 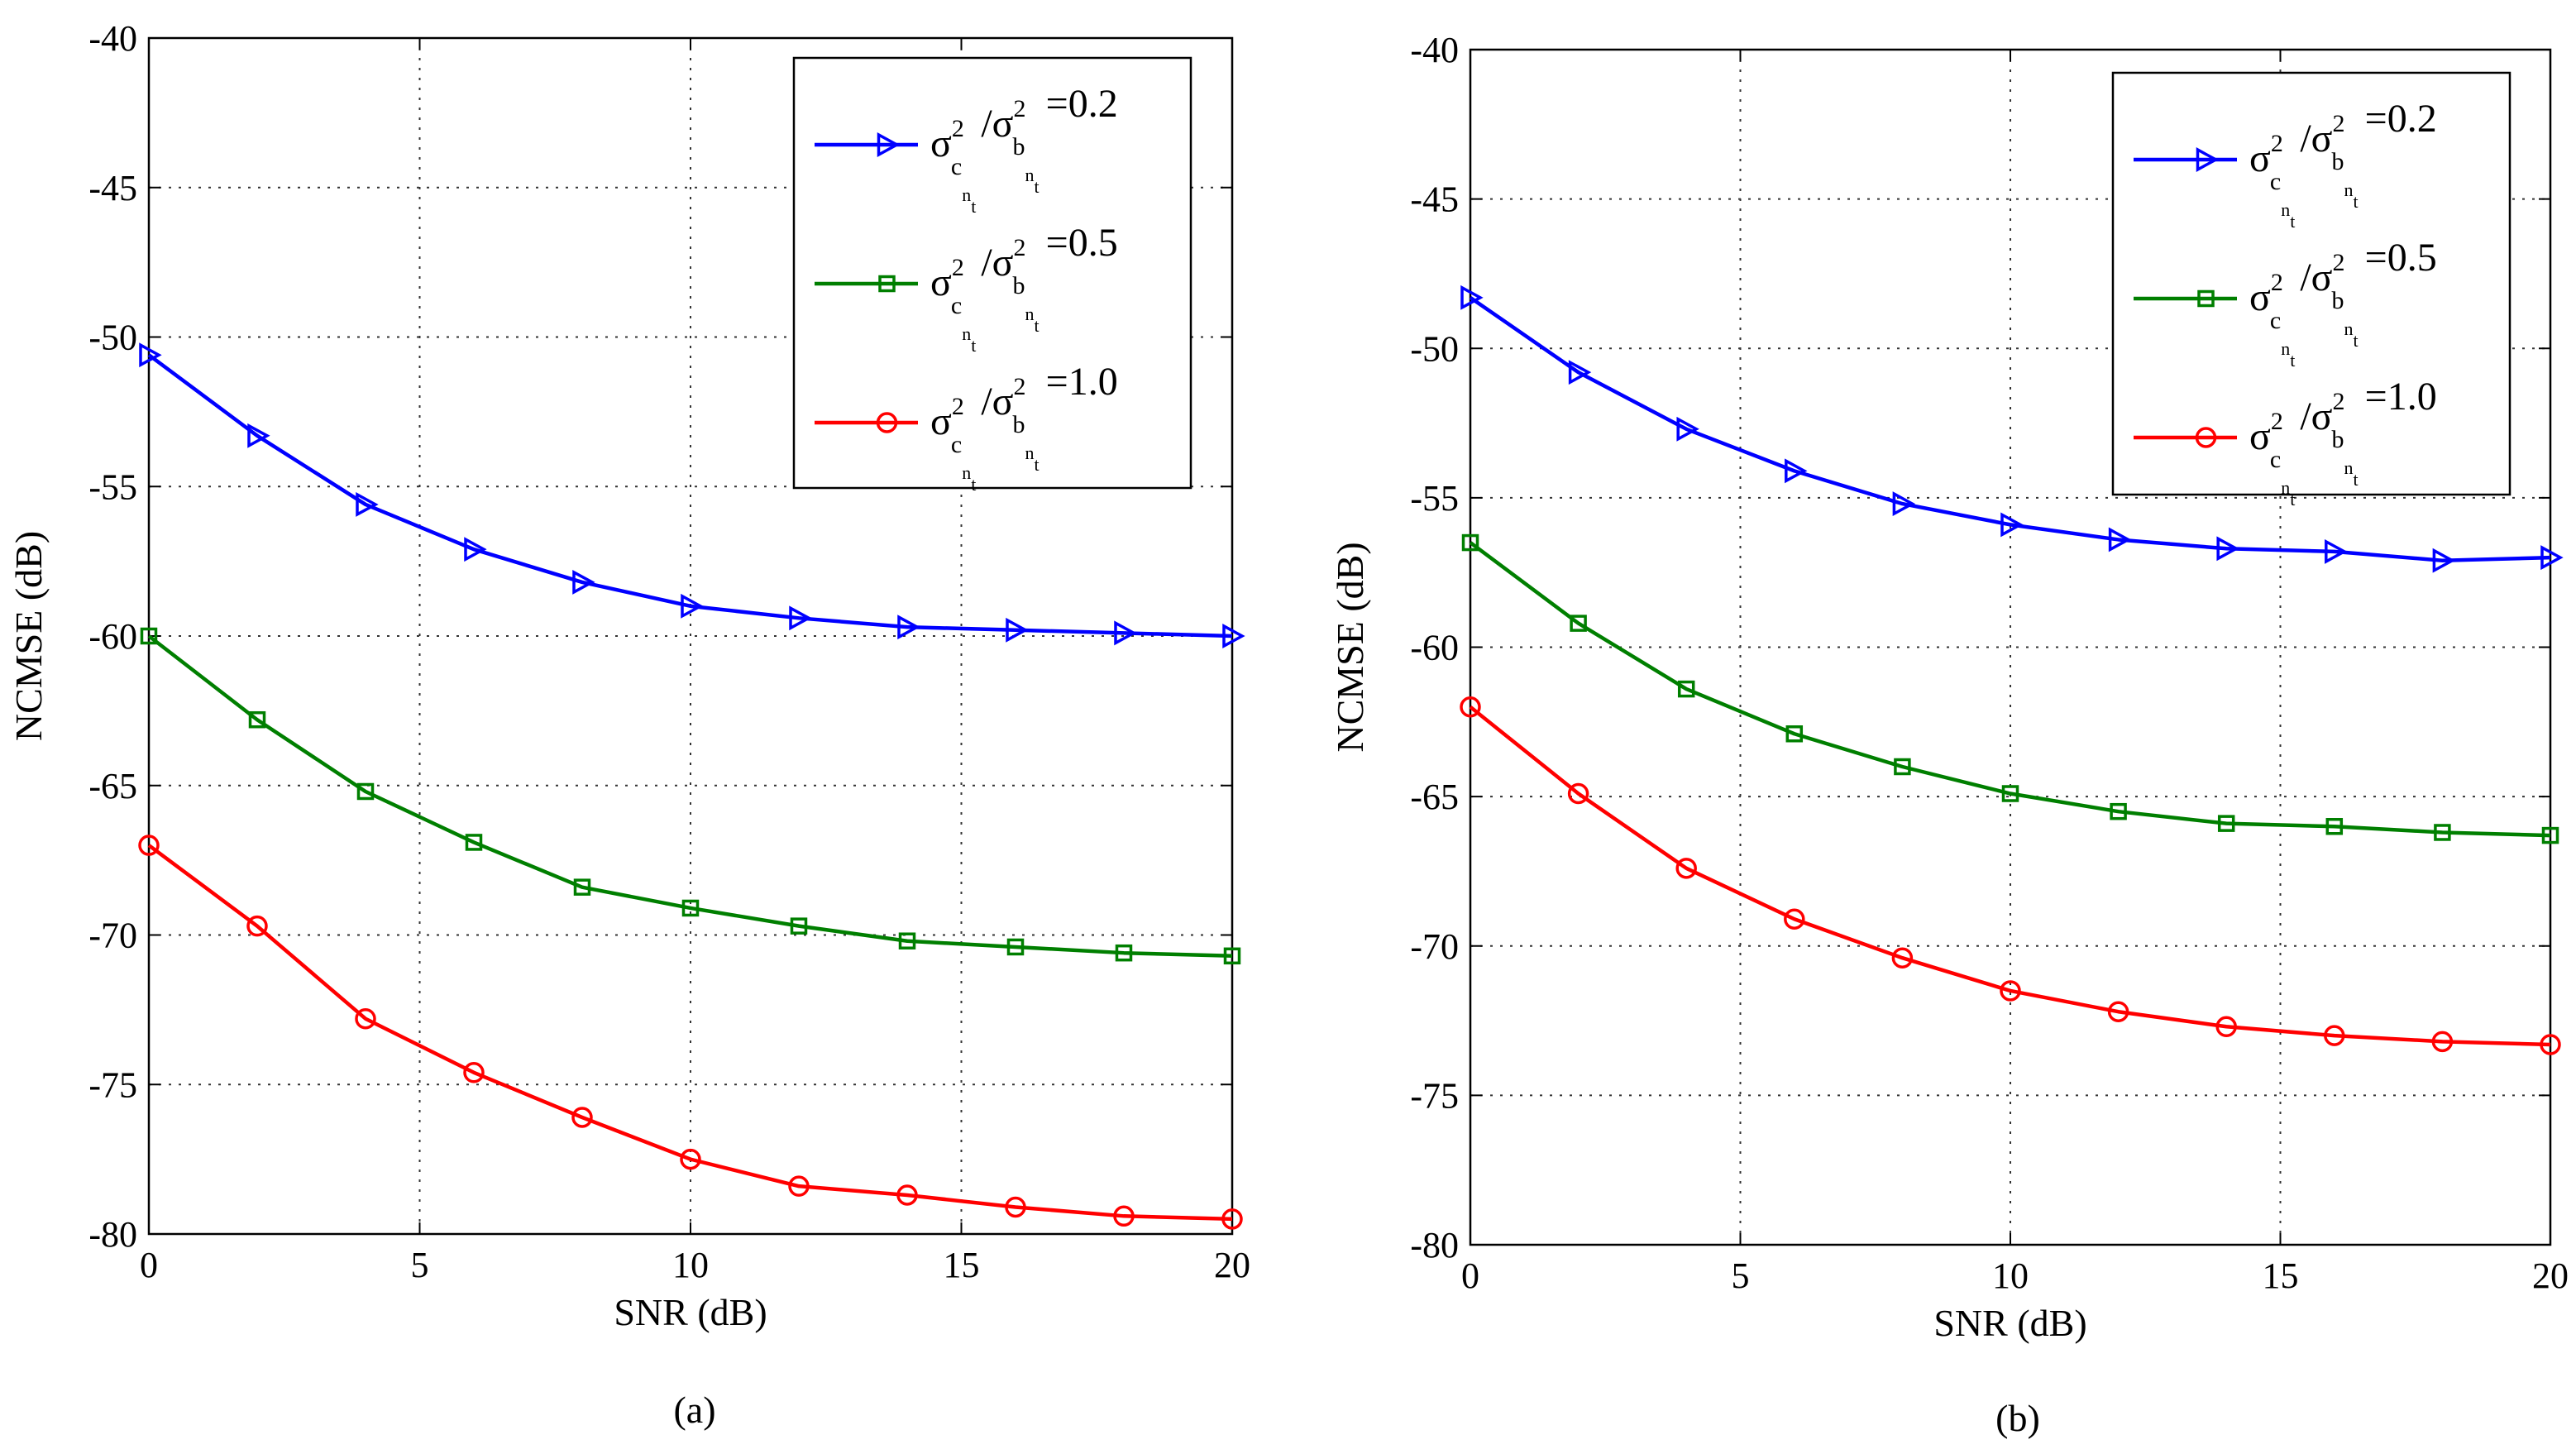 What do you see at coordinates (2311, 284) in the screenshot?
I see `legend-box` at bounding box center [2311, 284].